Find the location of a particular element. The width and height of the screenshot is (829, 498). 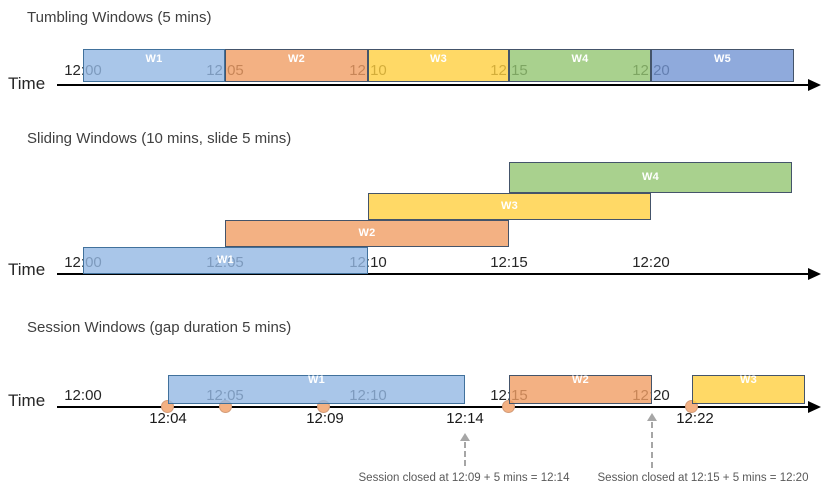

window-session-w2: W2 is located at coordinates (580, 389).